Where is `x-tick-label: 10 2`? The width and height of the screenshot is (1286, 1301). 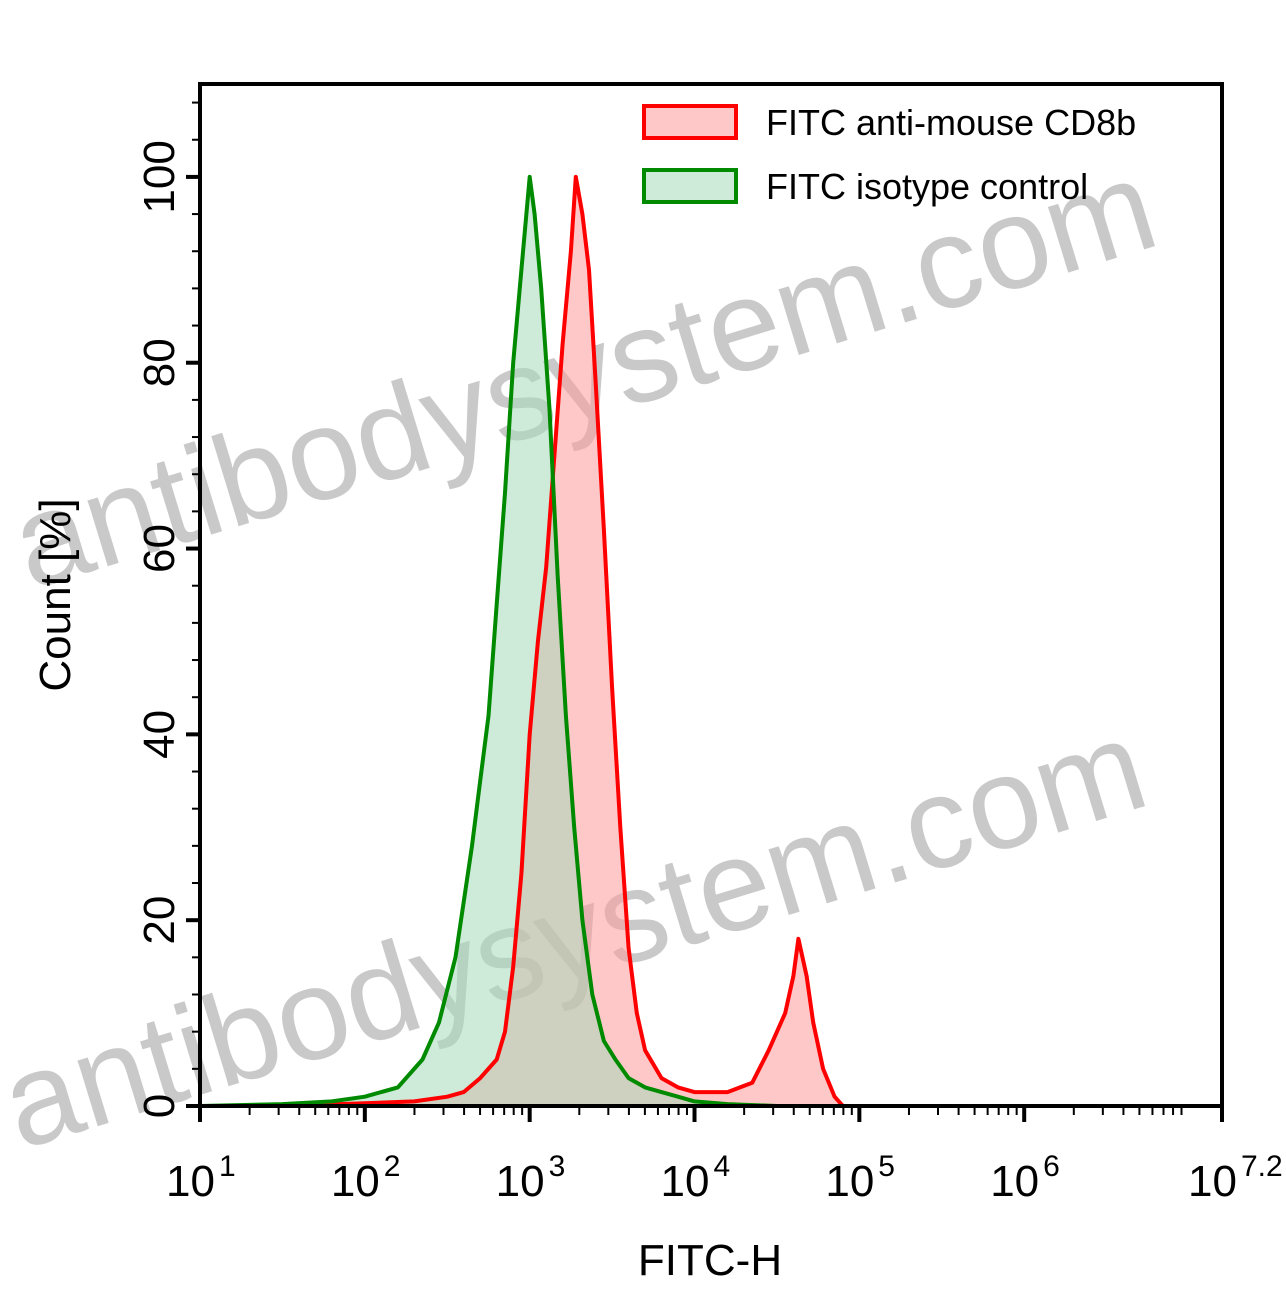 x-tick-label: 10 2 is located at coordinates (366, 1178).